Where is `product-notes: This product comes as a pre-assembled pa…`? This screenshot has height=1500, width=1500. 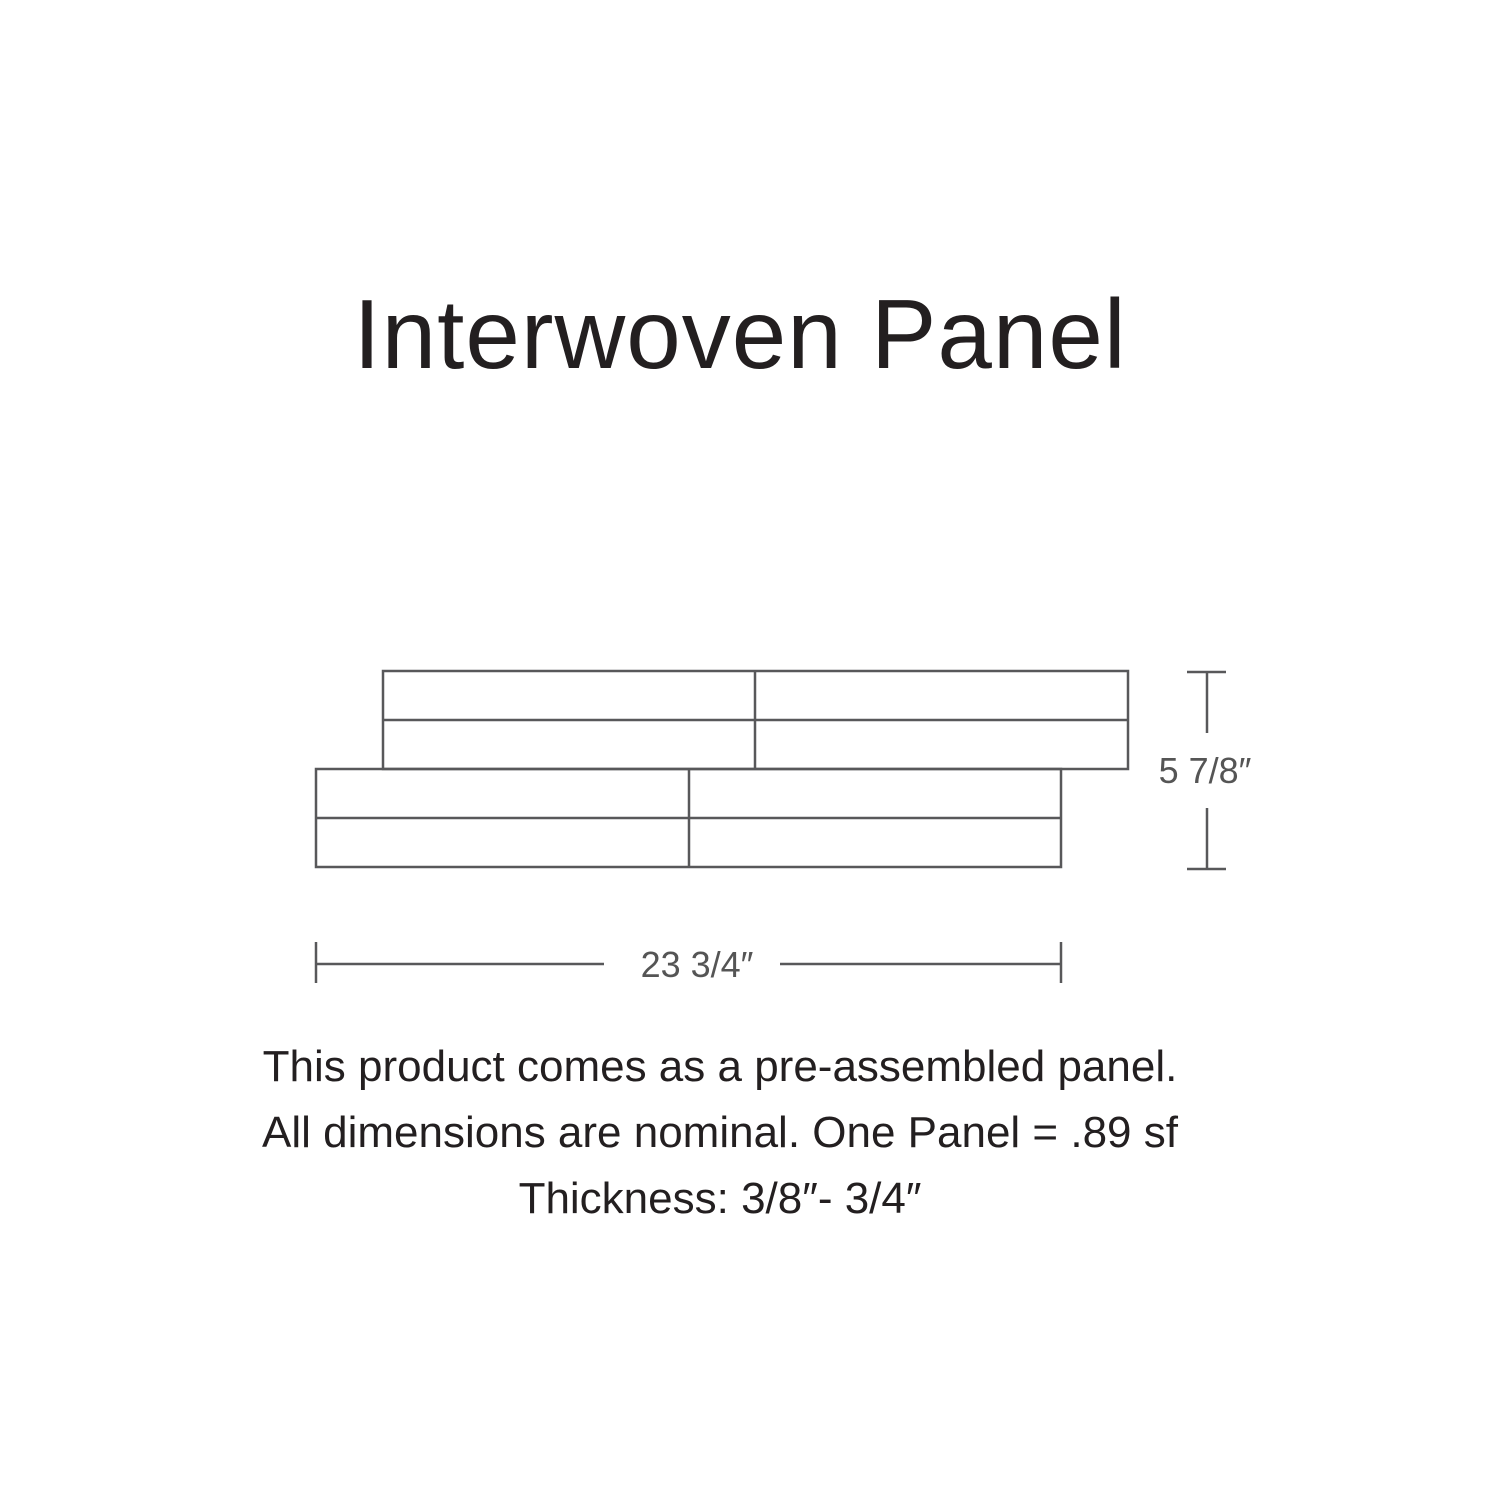 product-notes: This product comes as a pre-assembled pa… is located at coordinates (720, 1133).